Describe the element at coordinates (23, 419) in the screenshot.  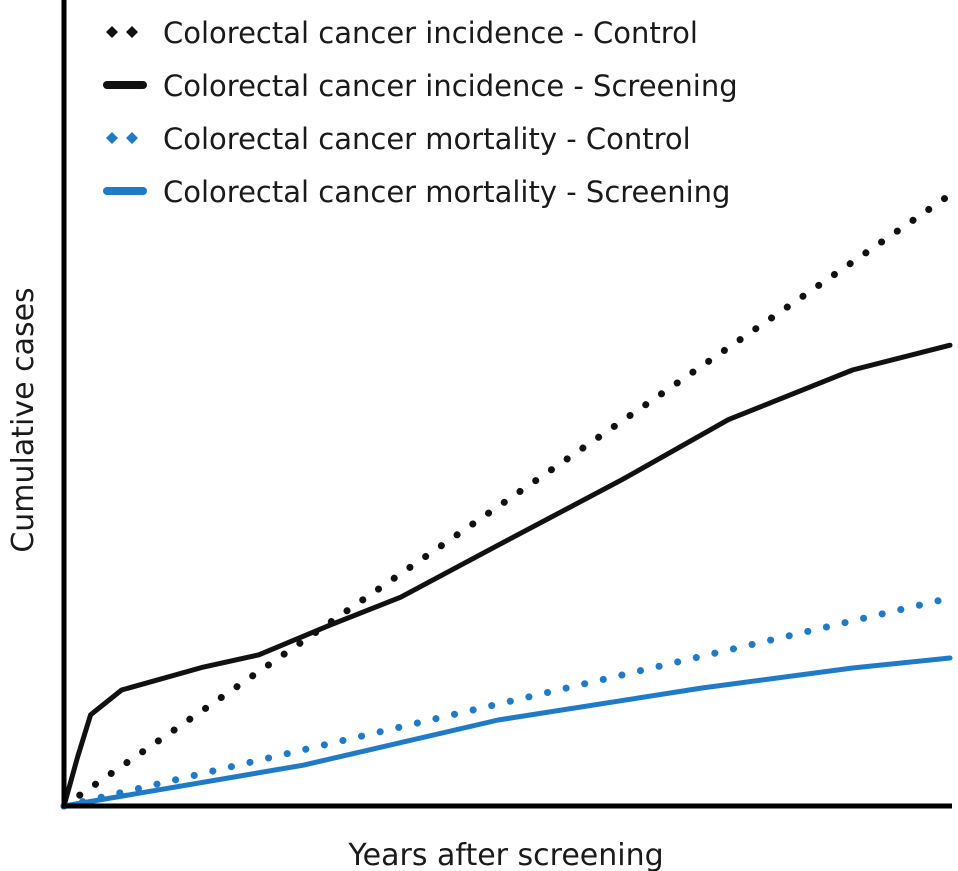
I see `y-axis-label: Cumulative cases` at that location.